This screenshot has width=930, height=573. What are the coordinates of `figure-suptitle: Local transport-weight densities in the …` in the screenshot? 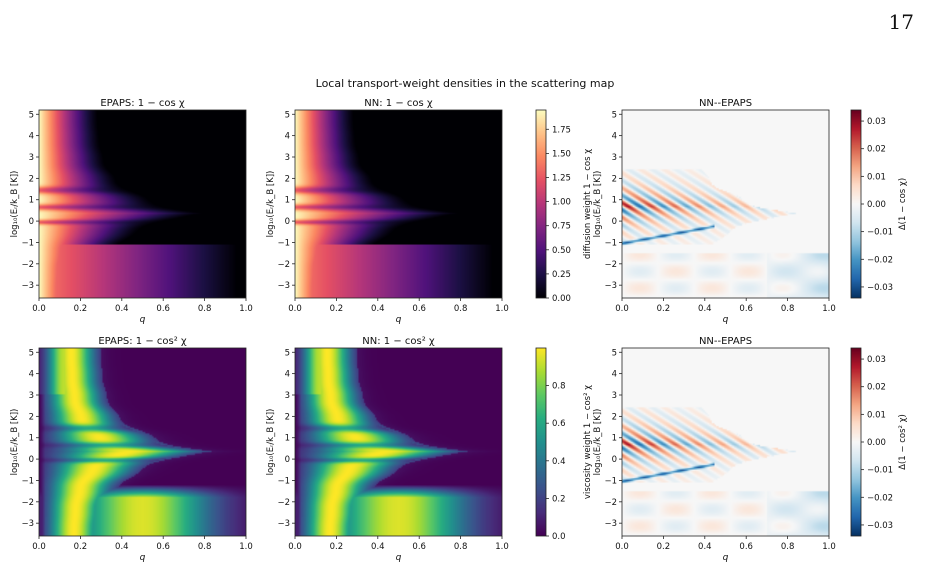 It's located at (465, 83).